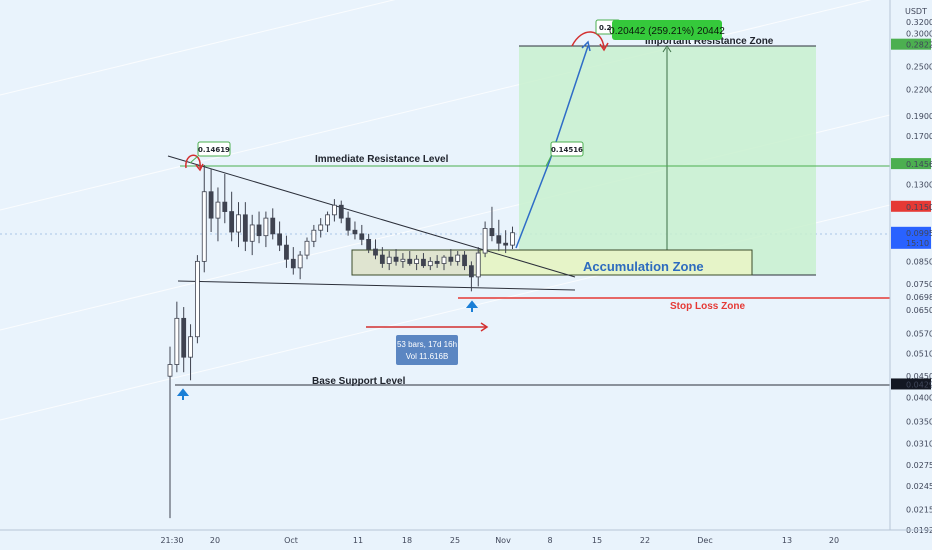  What do you see at coordinates (503, 540) in the screenshot?
I see `time-tick-label: Nov` at bounding box center [503, 540].